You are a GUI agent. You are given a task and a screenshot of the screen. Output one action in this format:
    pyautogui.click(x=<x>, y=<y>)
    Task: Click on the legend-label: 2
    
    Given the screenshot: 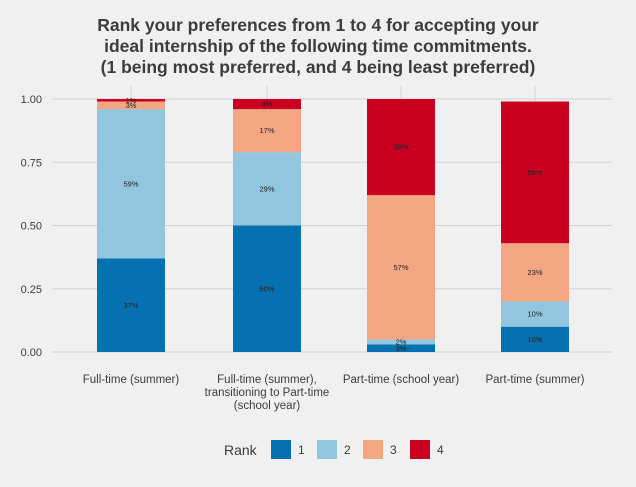 What is the action you would take?
    pyautogui.click(x=347, y=450)
    